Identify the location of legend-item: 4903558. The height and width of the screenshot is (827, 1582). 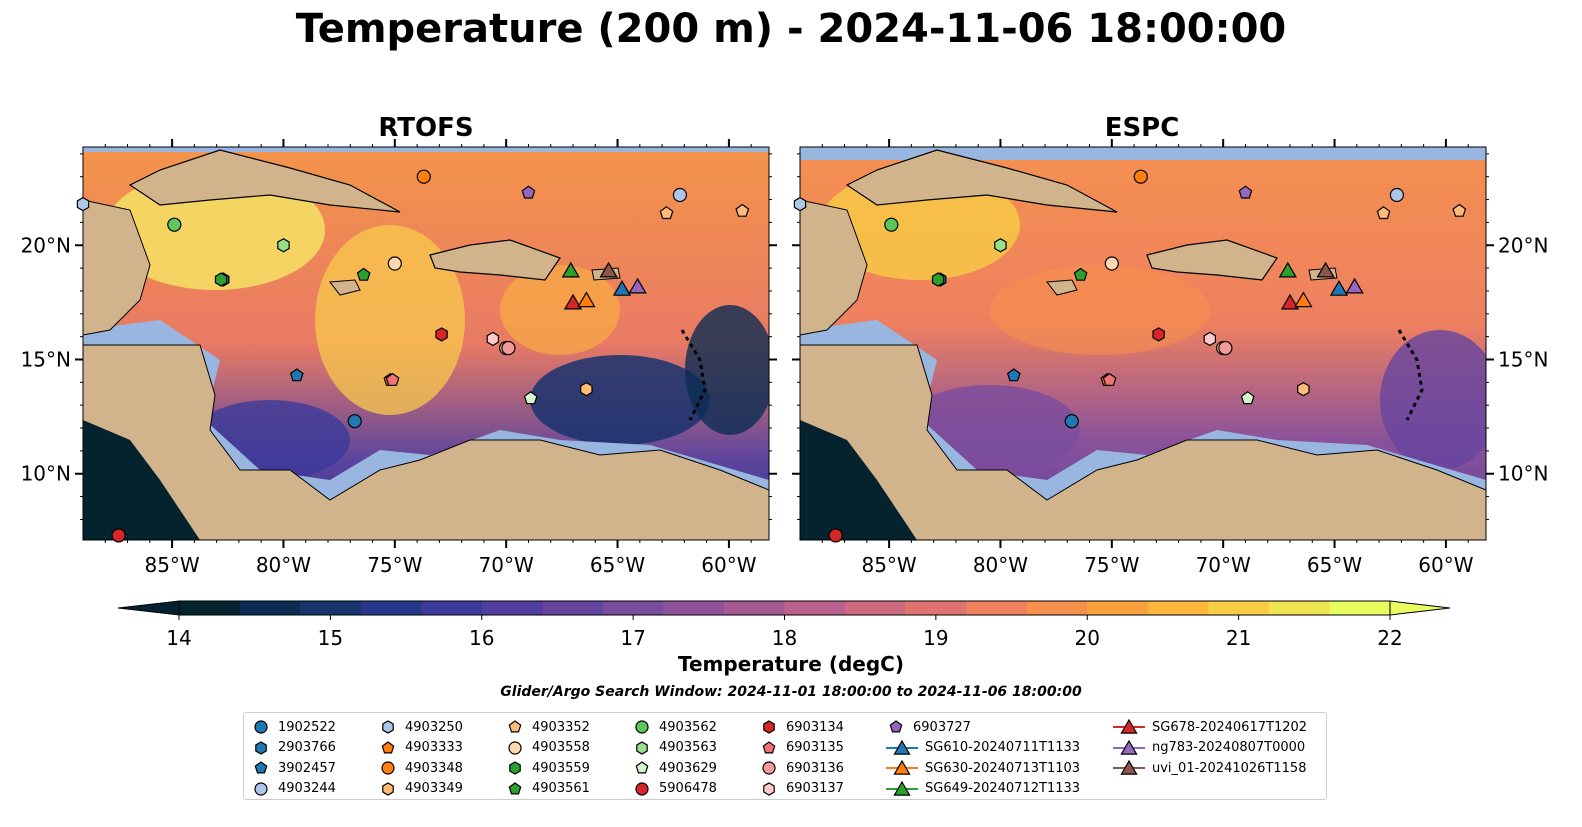
(547, 748).